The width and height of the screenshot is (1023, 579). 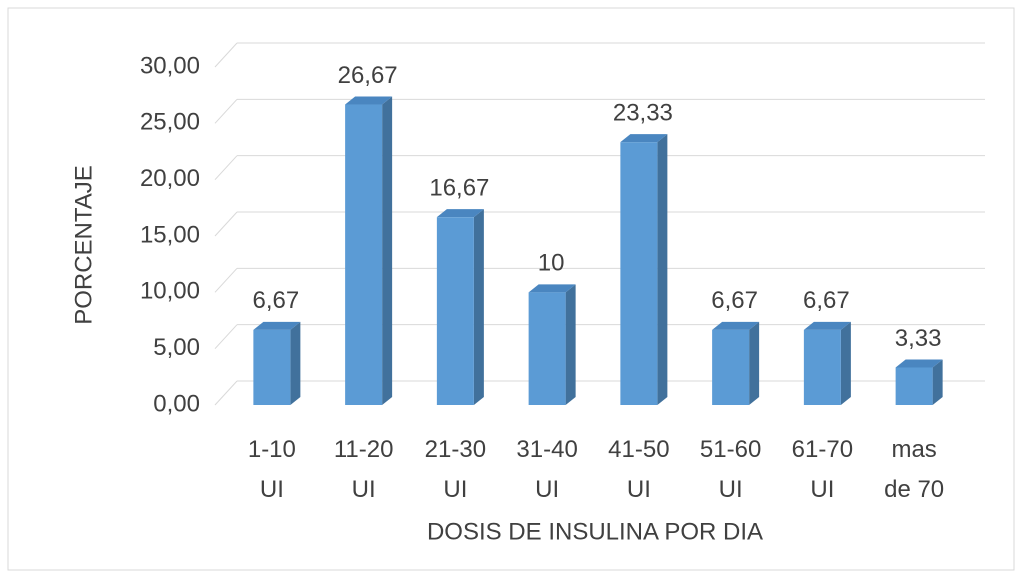 What do you see at coordinates (271, 469) in the screenshot?
I see `x-tick-label: 1-10 UI` at bounding box center [271, 469].